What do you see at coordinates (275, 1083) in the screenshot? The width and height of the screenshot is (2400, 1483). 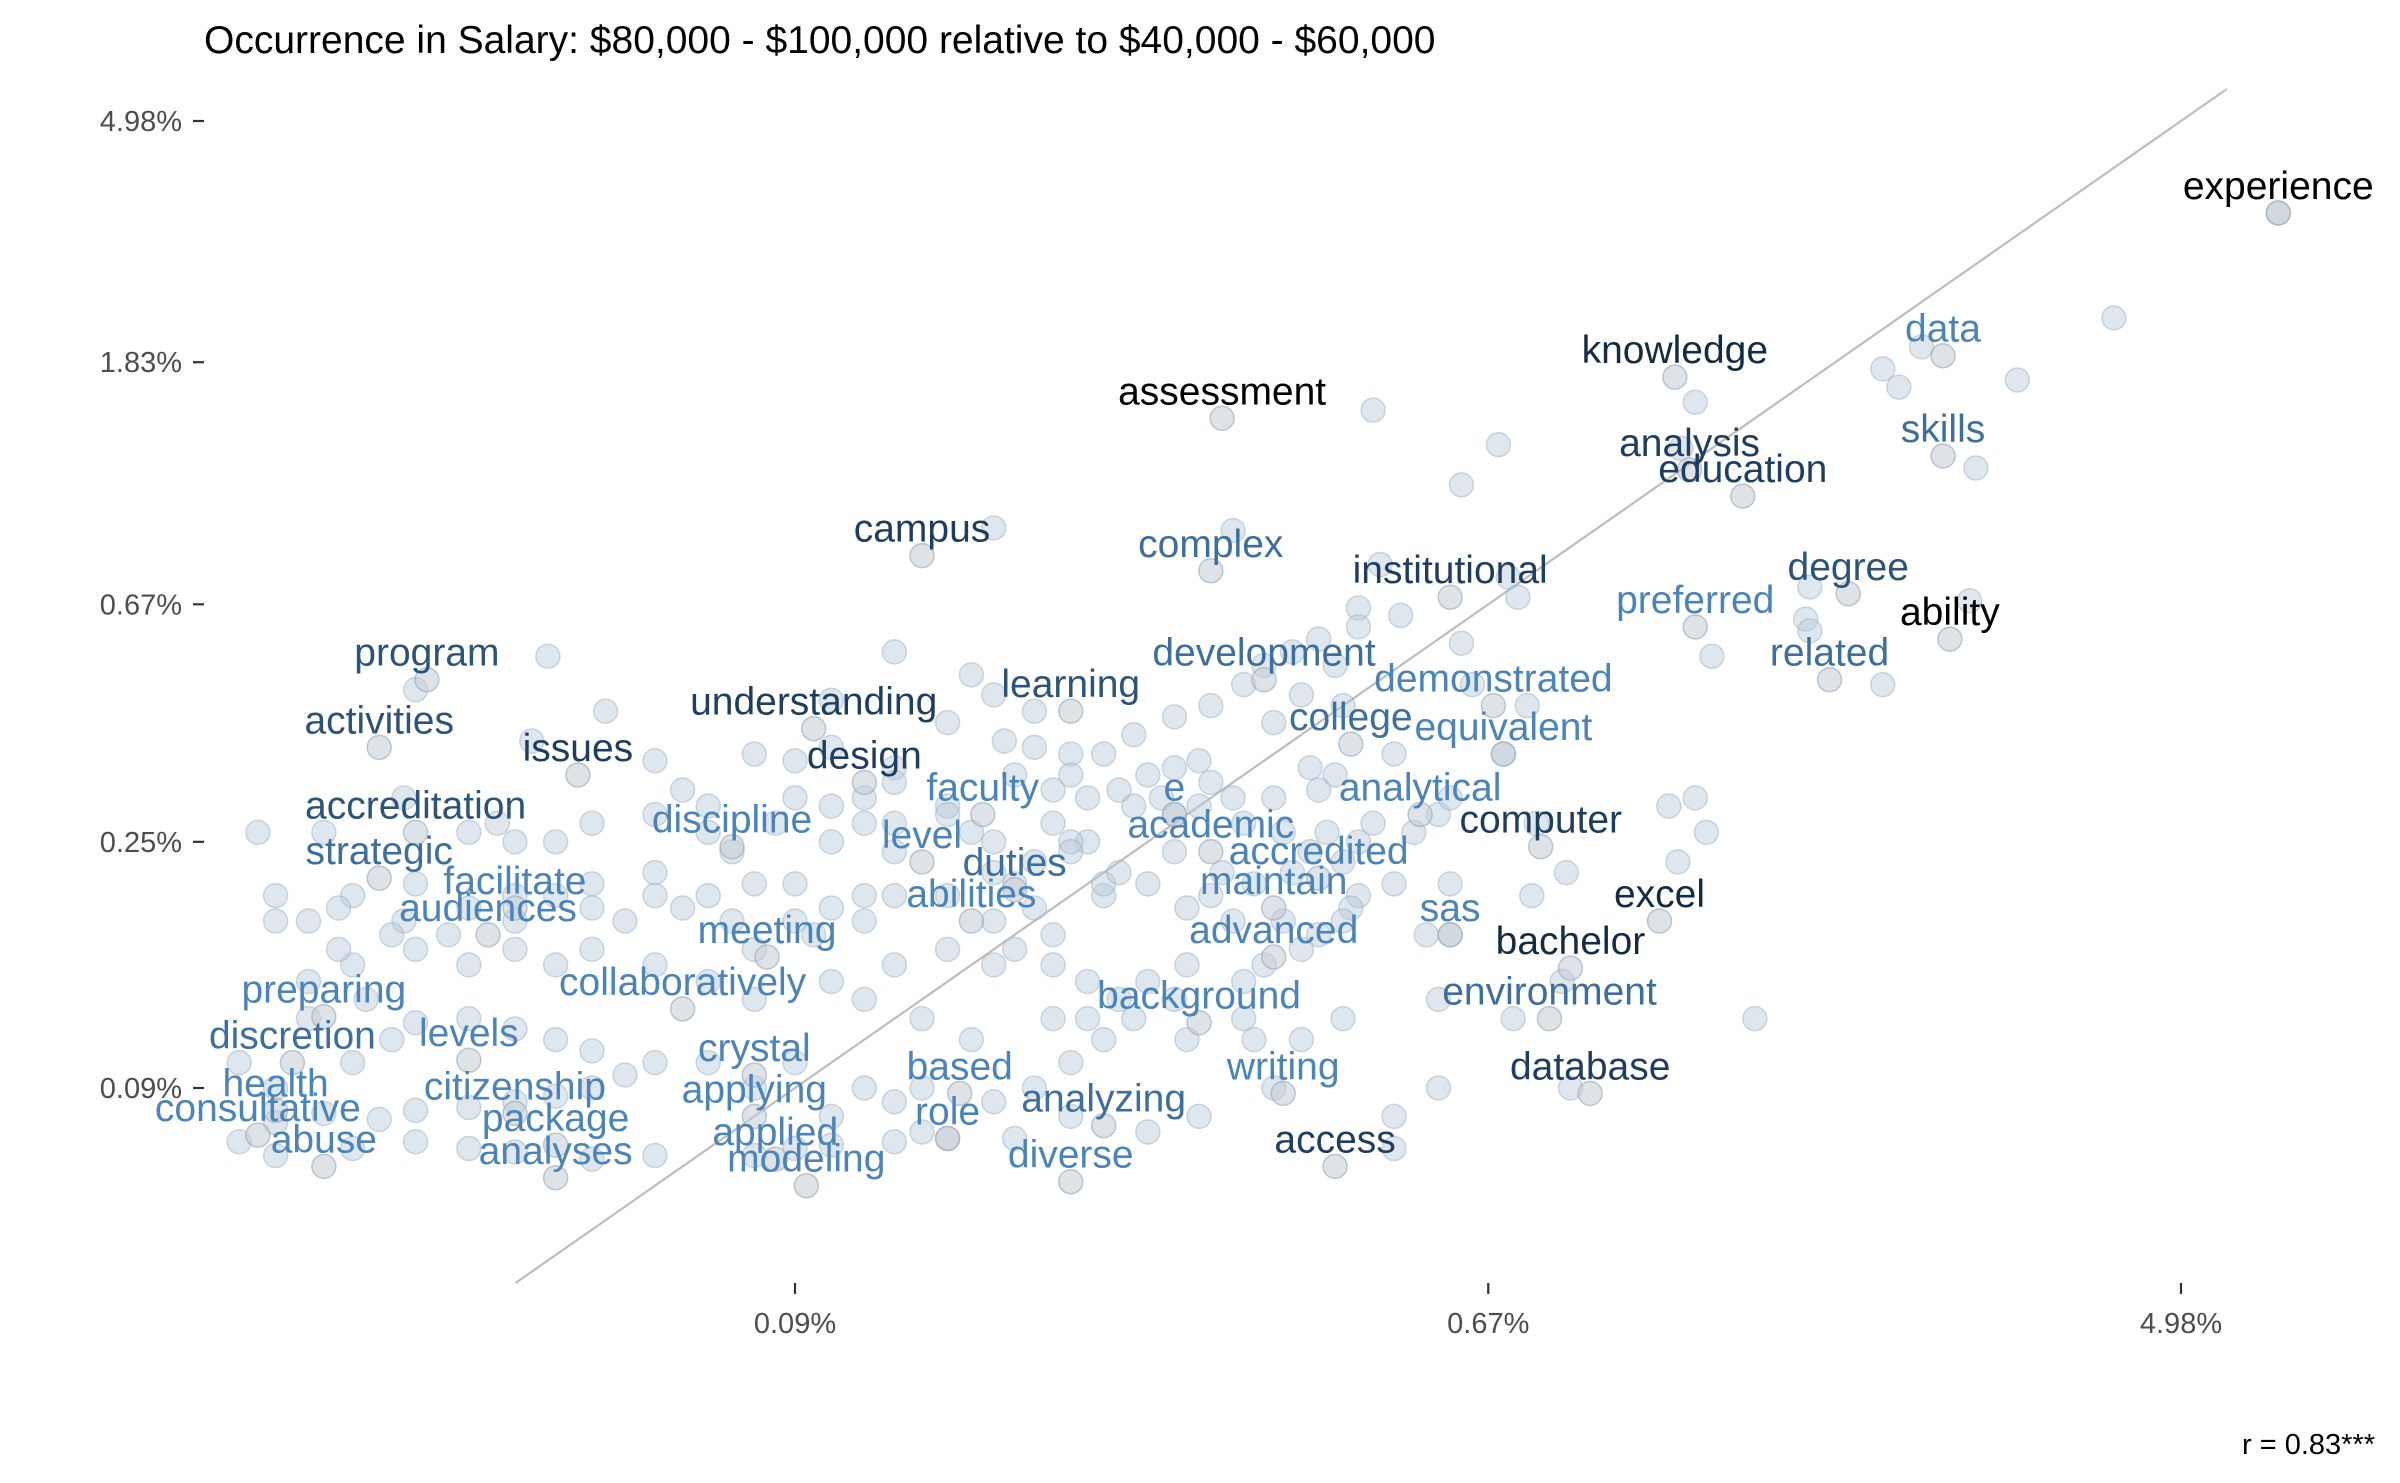 I see `word-label: health` at bounding box center [275, 1083].